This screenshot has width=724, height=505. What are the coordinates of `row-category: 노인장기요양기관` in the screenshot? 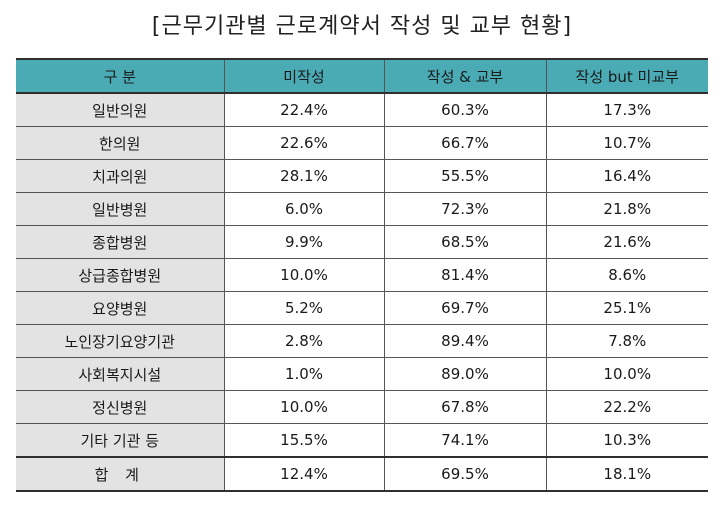 It's located at (120, 341).